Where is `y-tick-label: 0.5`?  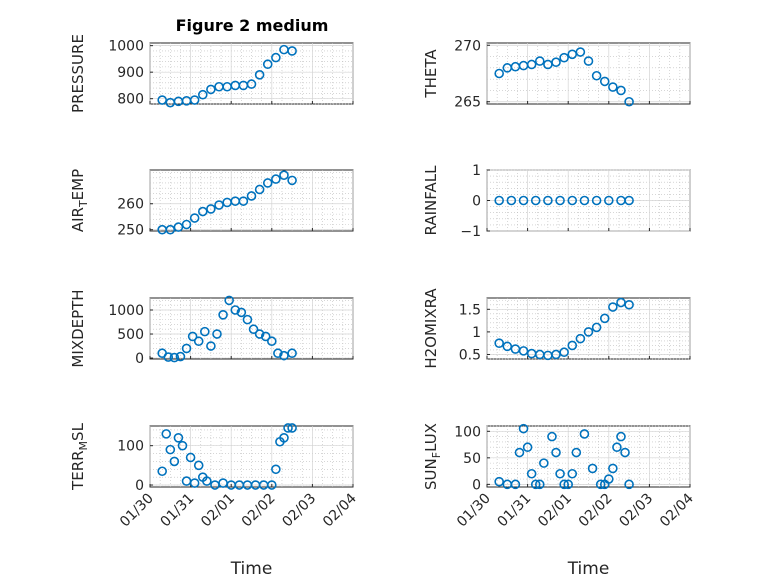
y-tick-label: 0.5 is located at coordinates (470, 355).